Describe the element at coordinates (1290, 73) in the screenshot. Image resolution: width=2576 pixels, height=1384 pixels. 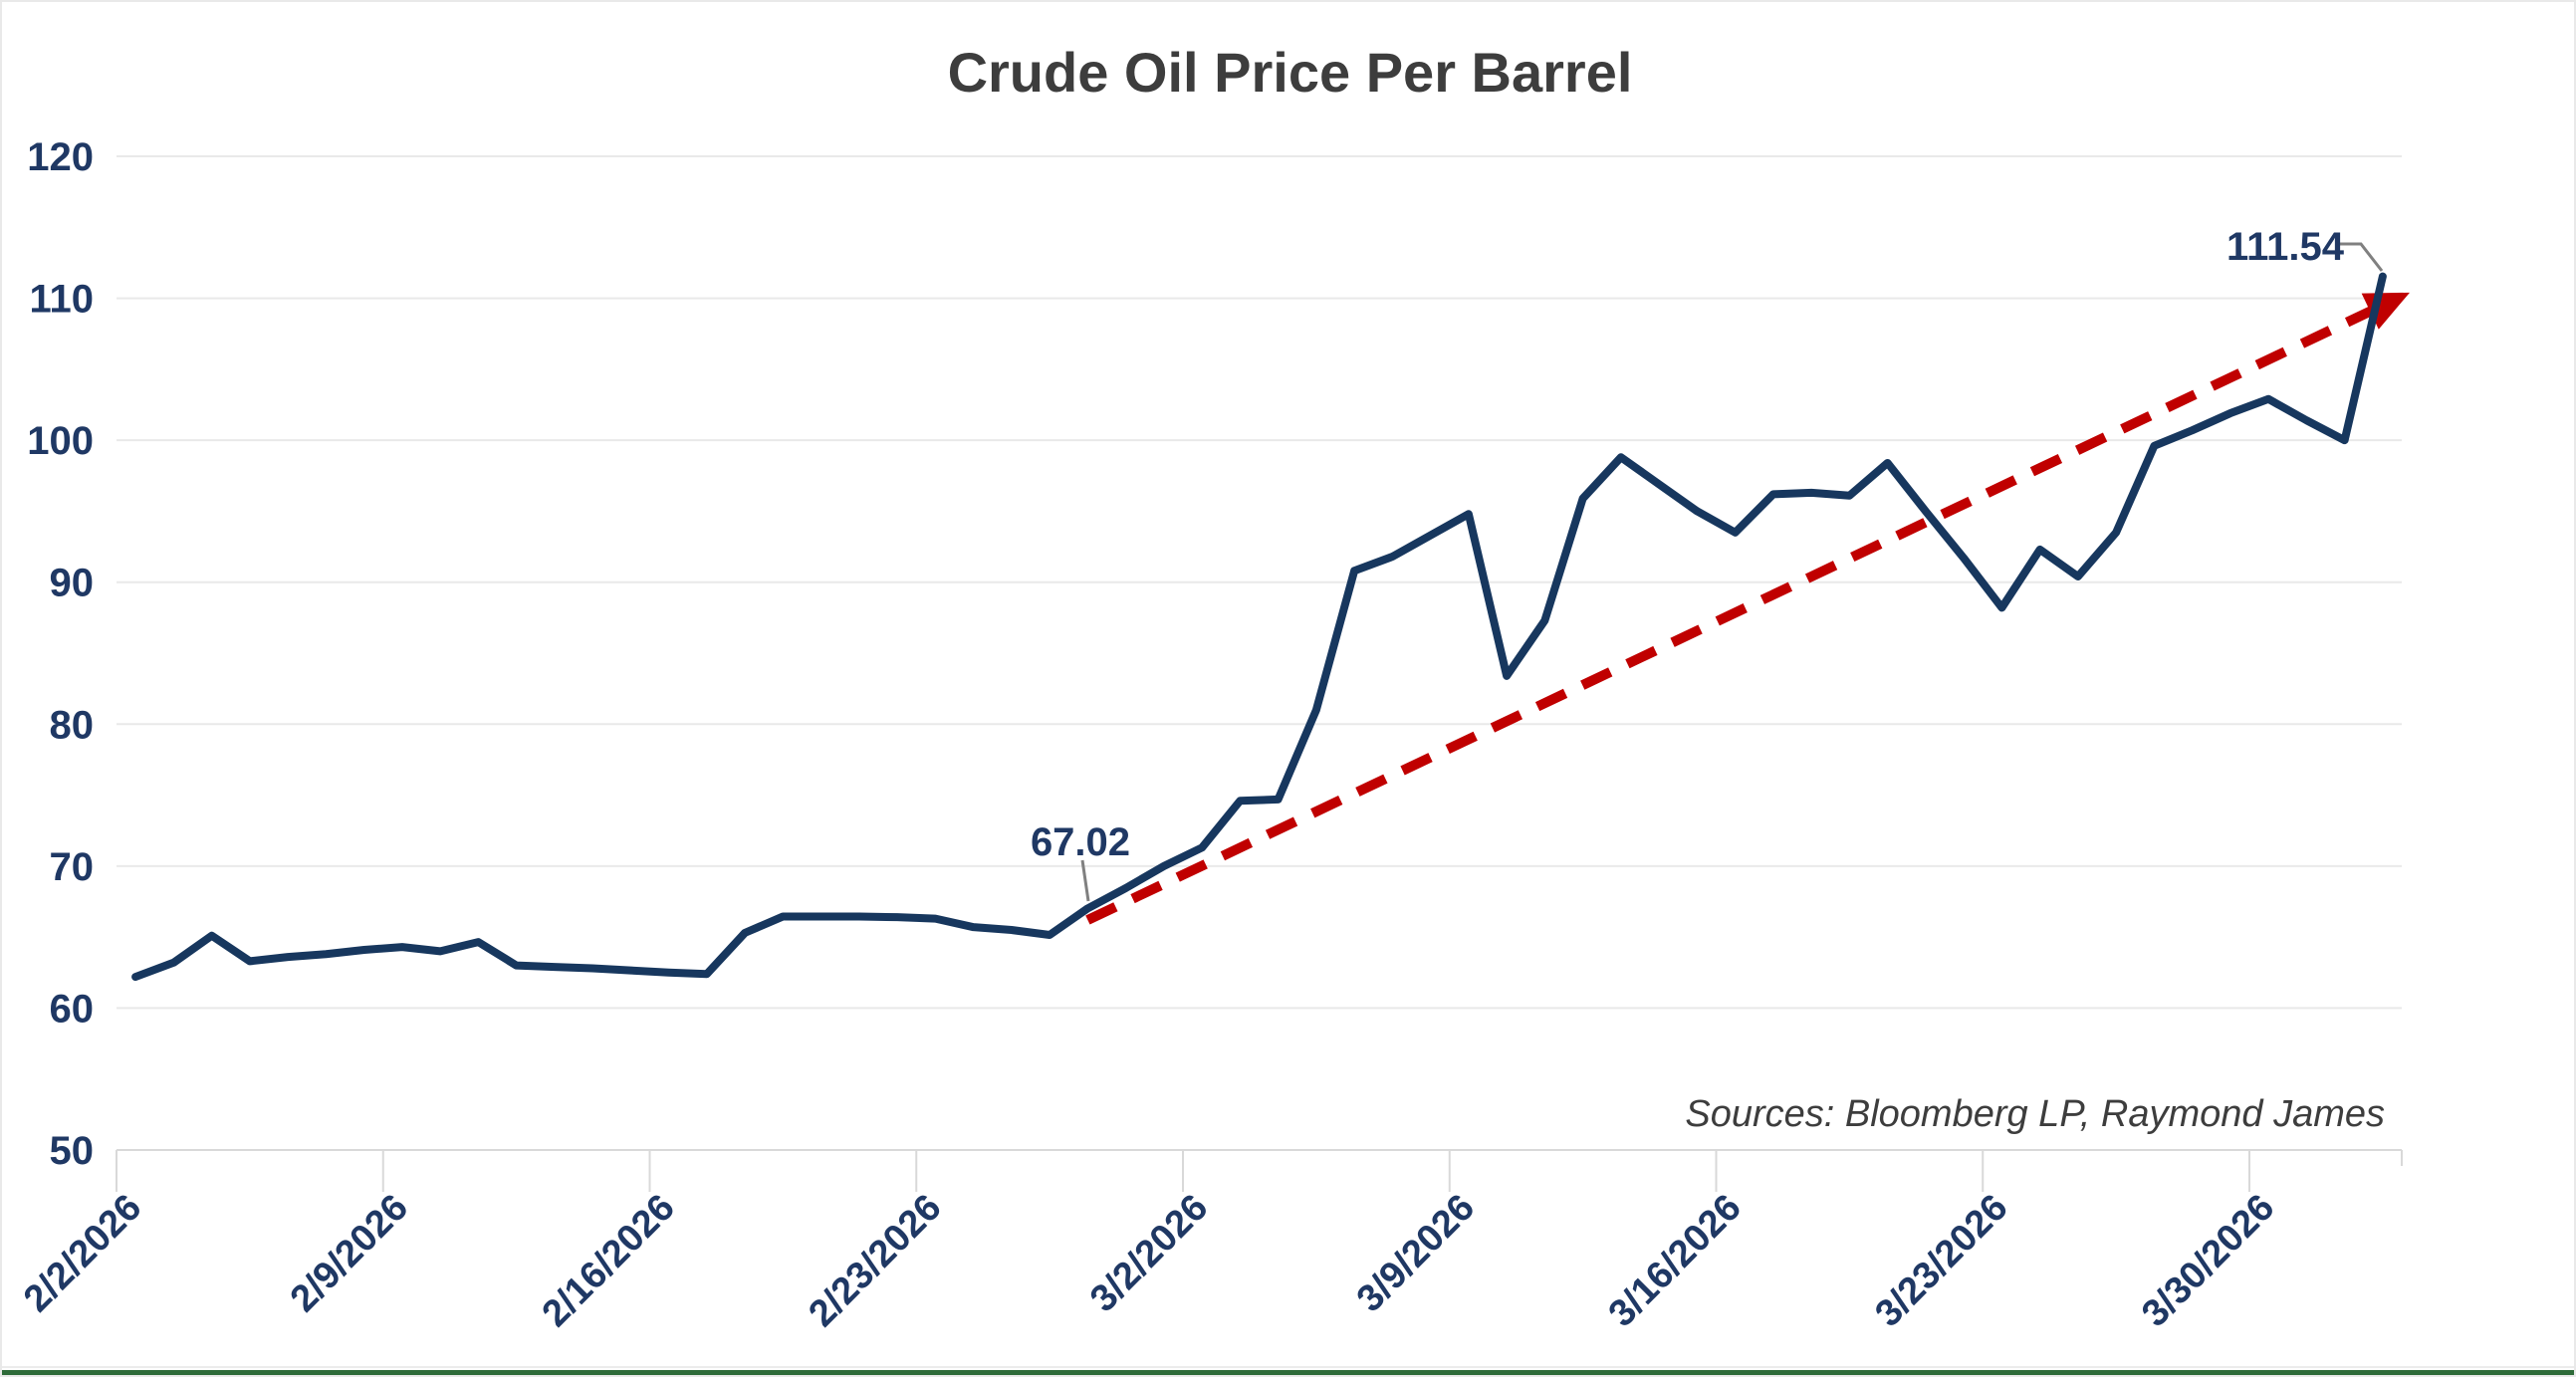
I see `chart-title: Crude Oil Price Per Barrel` at that location.